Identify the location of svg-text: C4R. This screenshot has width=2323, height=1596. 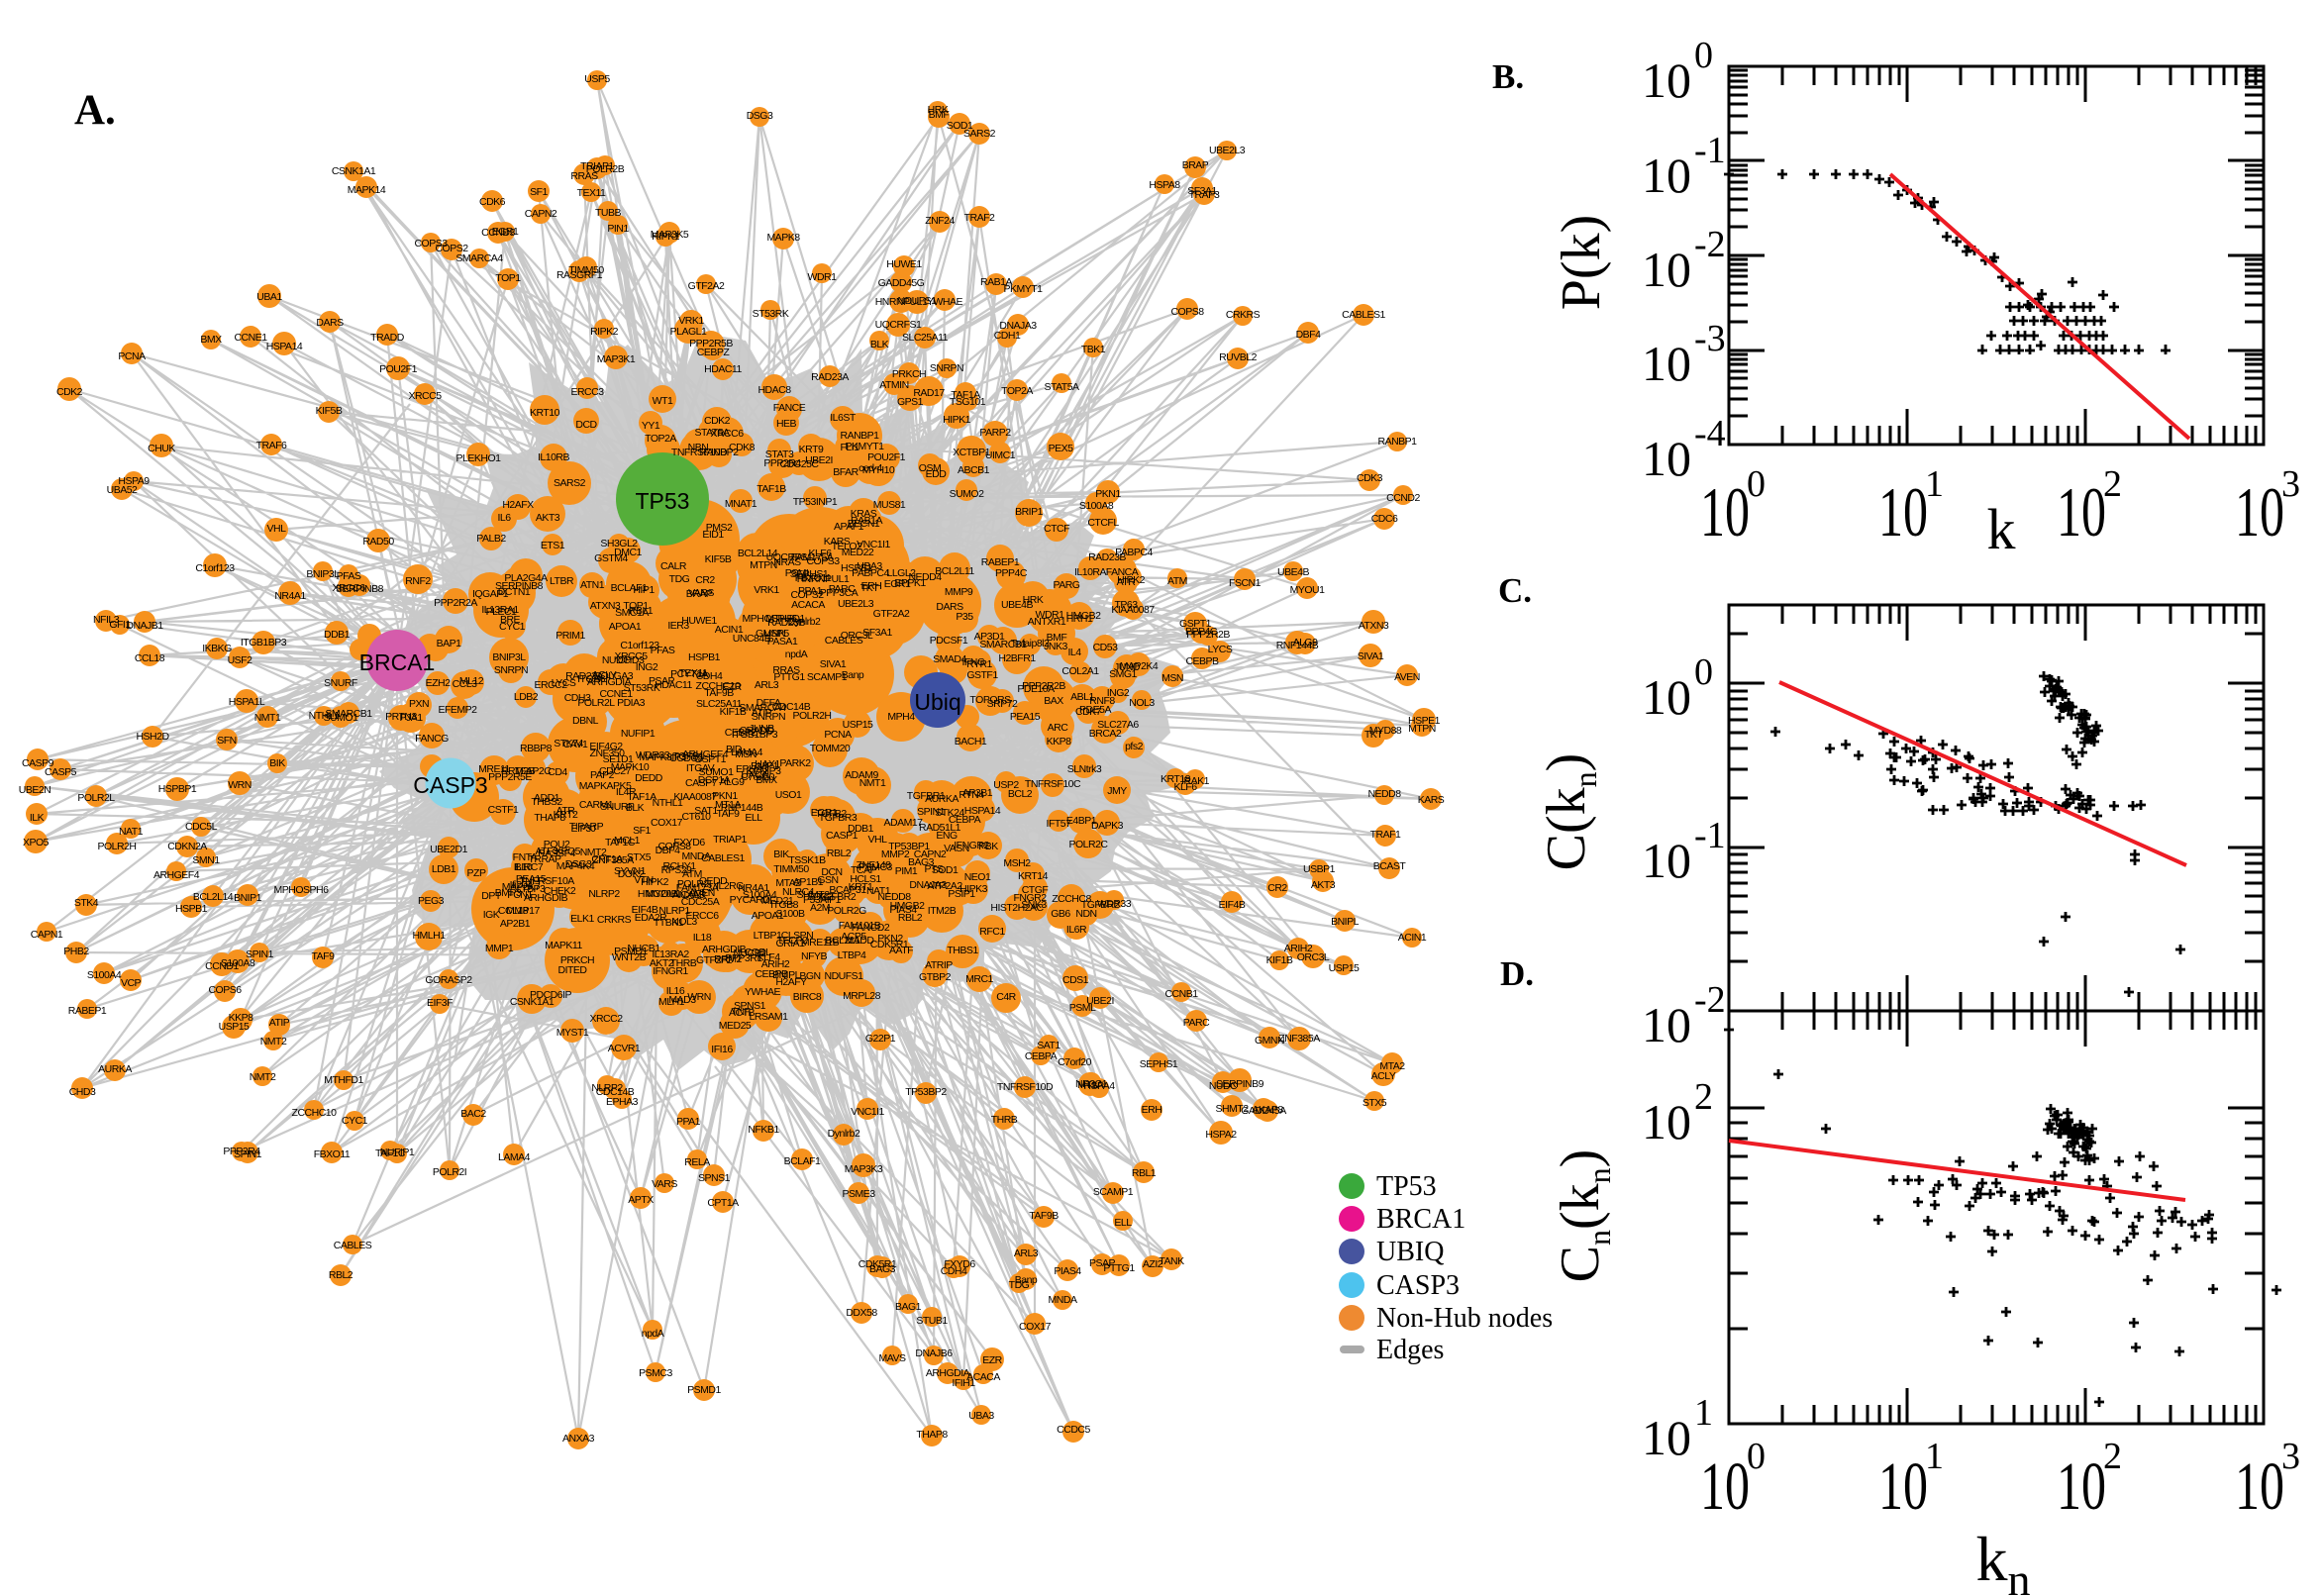
(1006, 997).